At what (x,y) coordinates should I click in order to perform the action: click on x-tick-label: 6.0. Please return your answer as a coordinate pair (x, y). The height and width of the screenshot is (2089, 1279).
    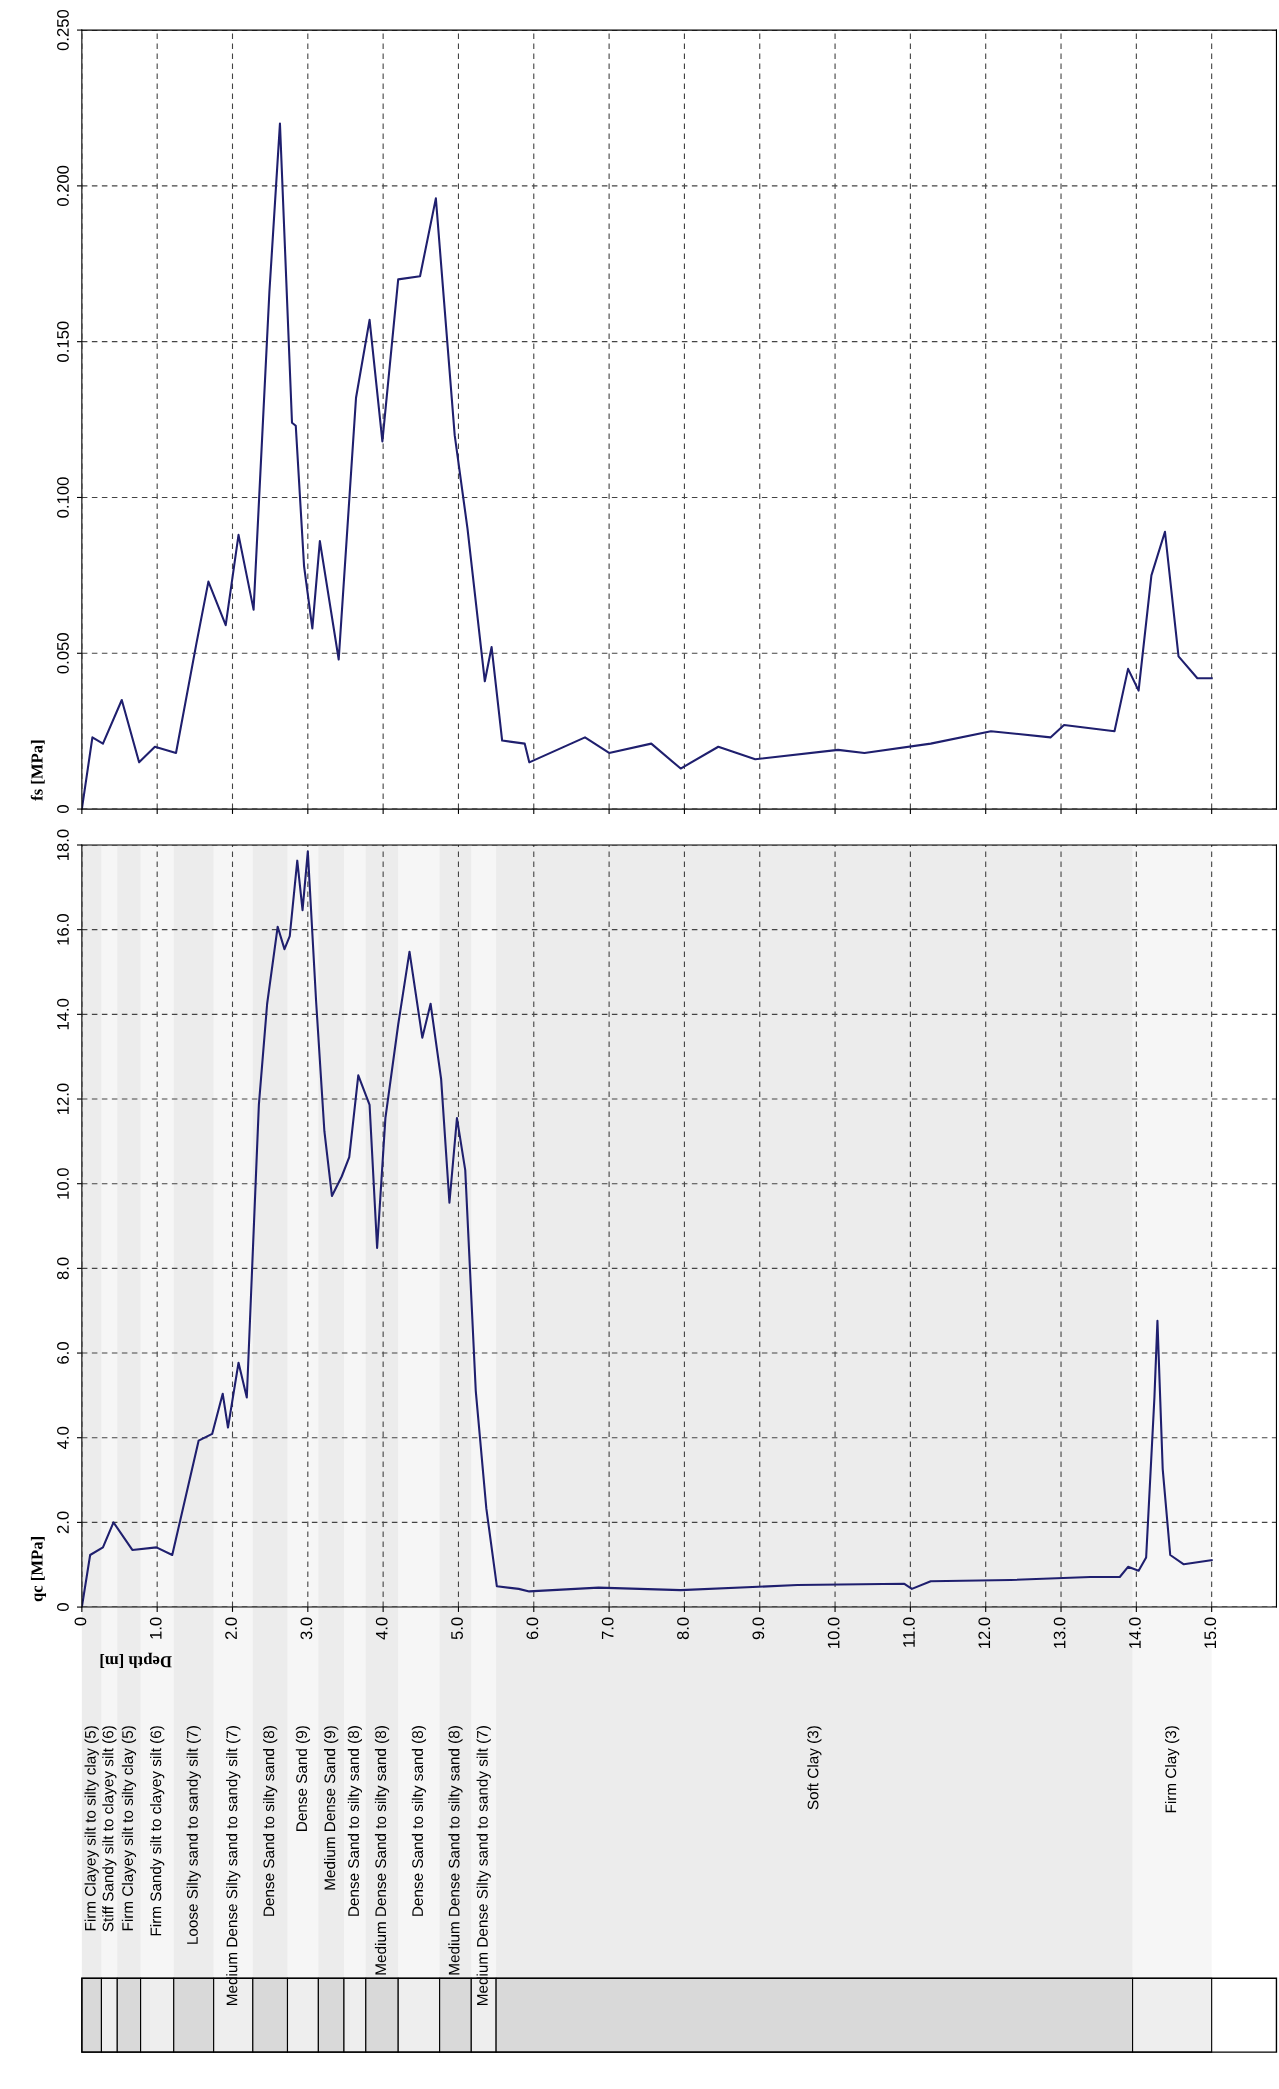
    Looking at the image, I should click on (532, 1628).